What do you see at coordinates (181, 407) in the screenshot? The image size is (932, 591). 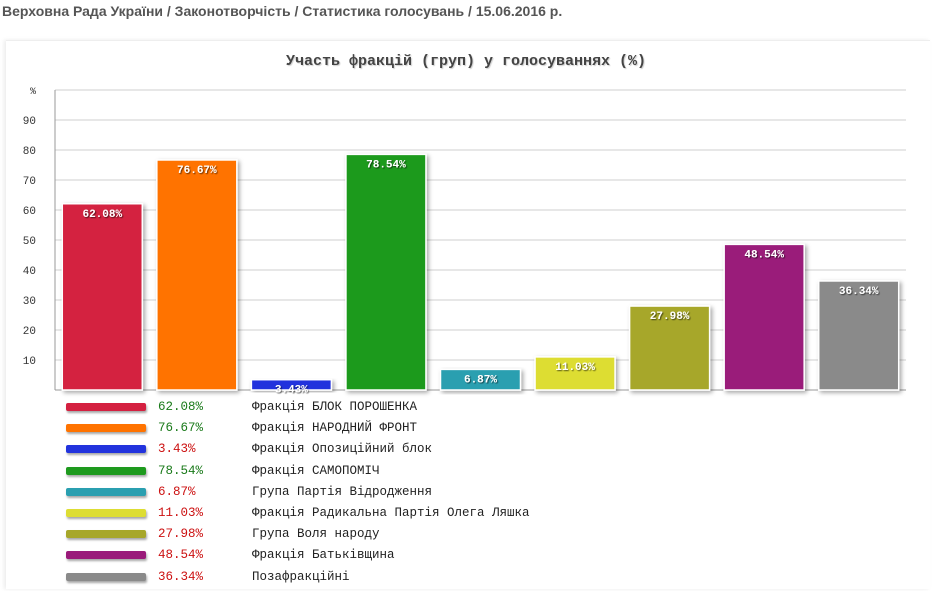 I see `legend-value: 62.08%` at bounding box center [181, 407].